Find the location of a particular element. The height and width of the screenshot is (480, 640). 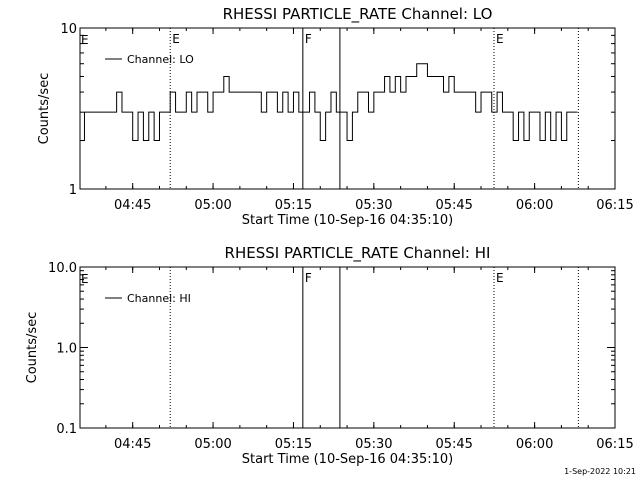

panel-2-title: RHESSI PARTICLE_RATE Channel: HI is located at coordinates (358, 253).